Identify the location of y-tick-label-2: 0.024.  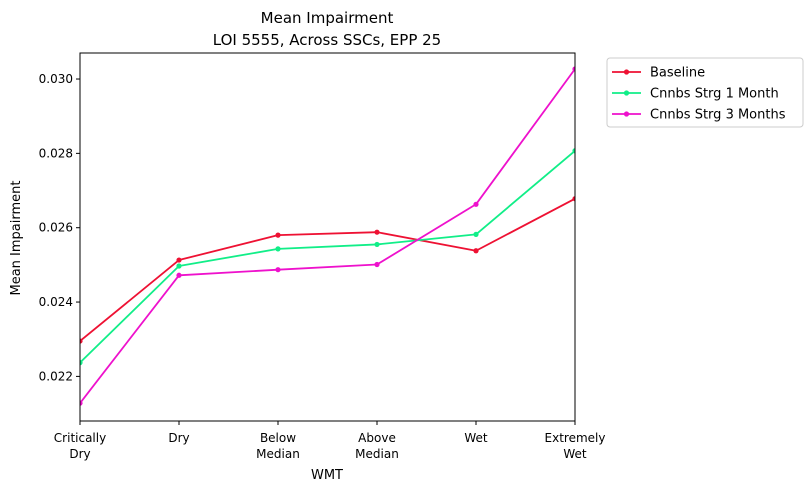
(56, 302).